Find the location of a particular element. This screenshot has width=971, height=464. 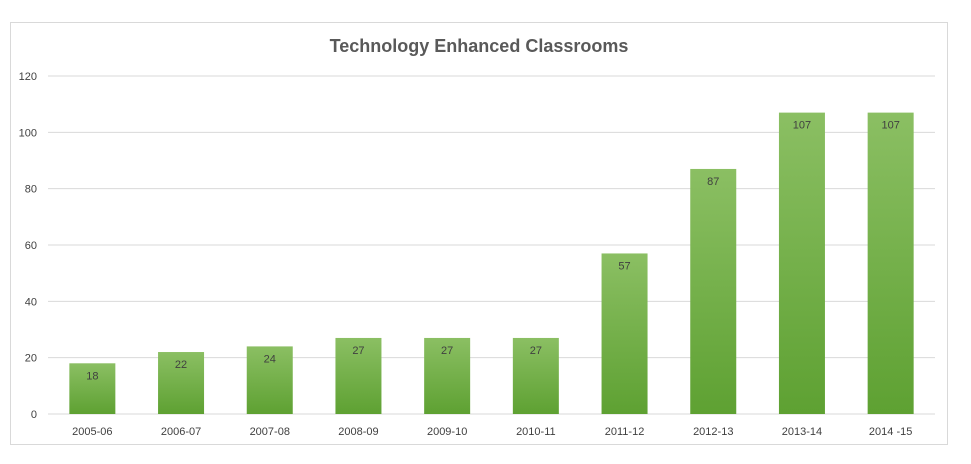

x-tick-label: 2014 -15 is located at coordinates (890, 432).